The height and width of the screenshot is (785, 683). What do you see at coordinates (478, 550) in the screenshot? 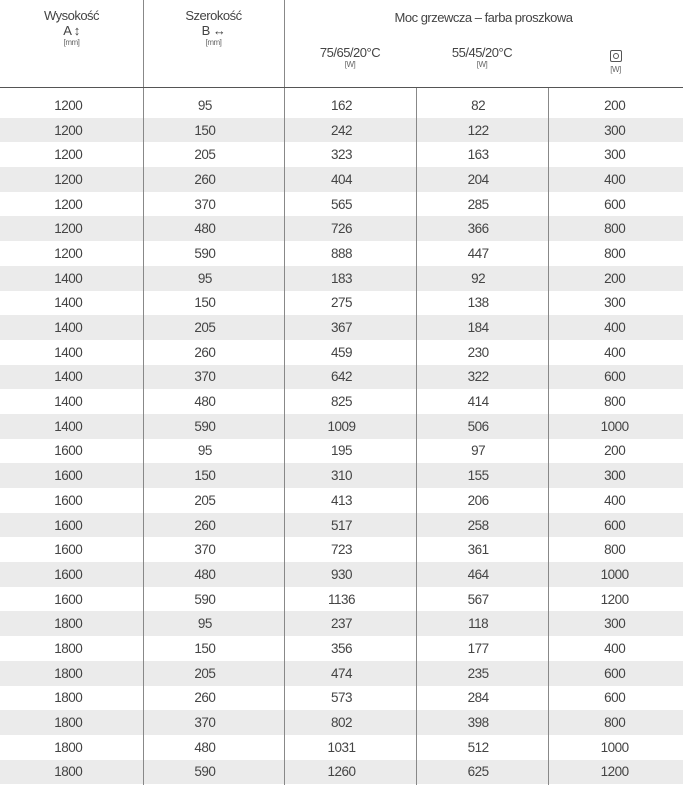
I see `power-55-cell: 361` at bounding box center [478, 550].